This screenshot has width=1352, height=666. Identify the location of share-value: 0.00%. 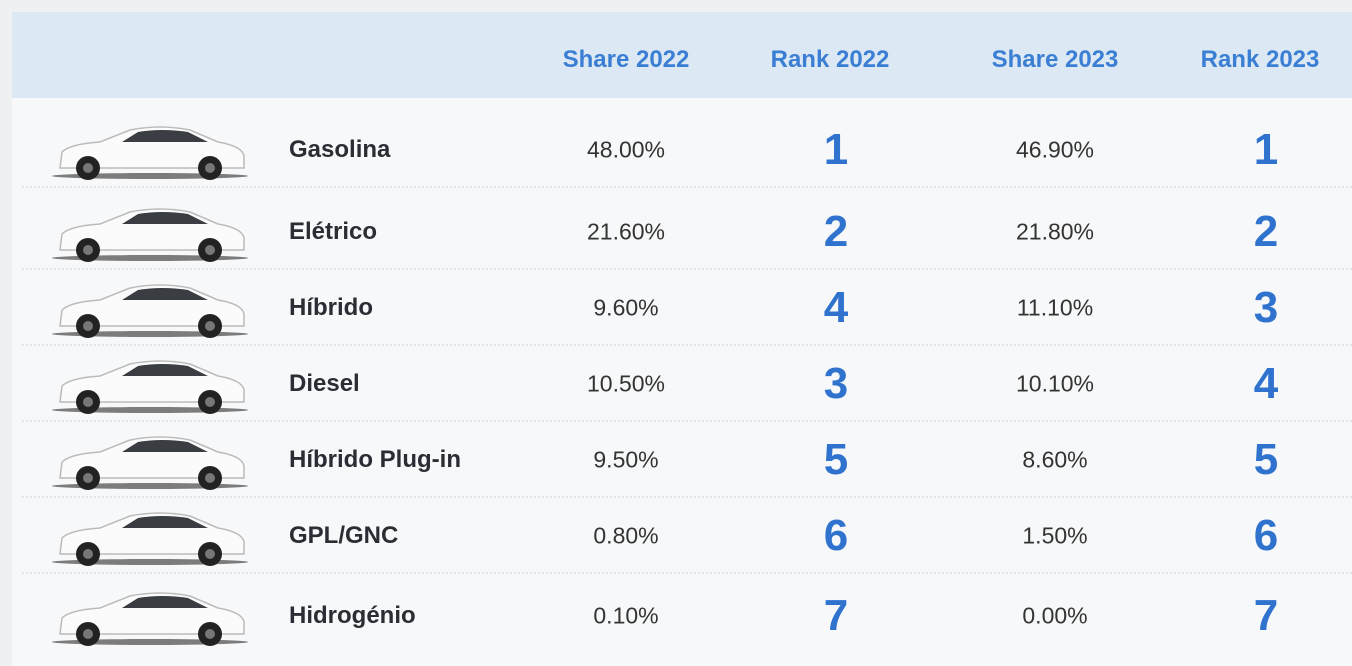
(1055, 615).